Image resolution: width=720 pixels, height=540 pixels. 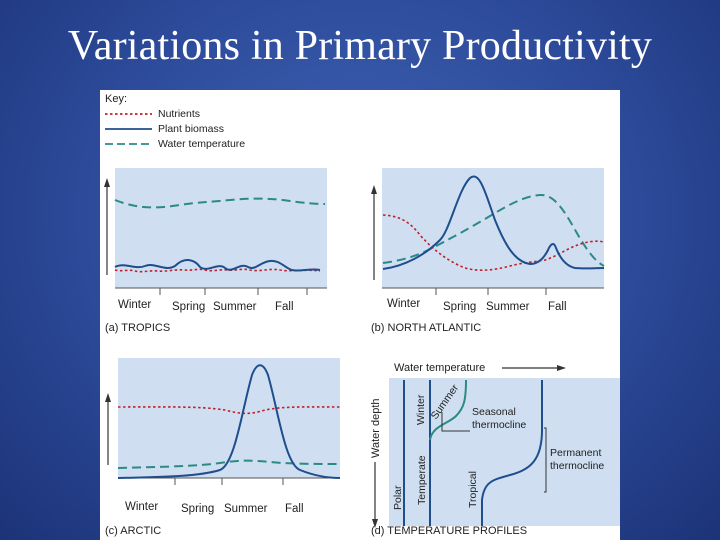 I want to click on legend-temperature-label: Water temperature, so click(x=201, y=144).